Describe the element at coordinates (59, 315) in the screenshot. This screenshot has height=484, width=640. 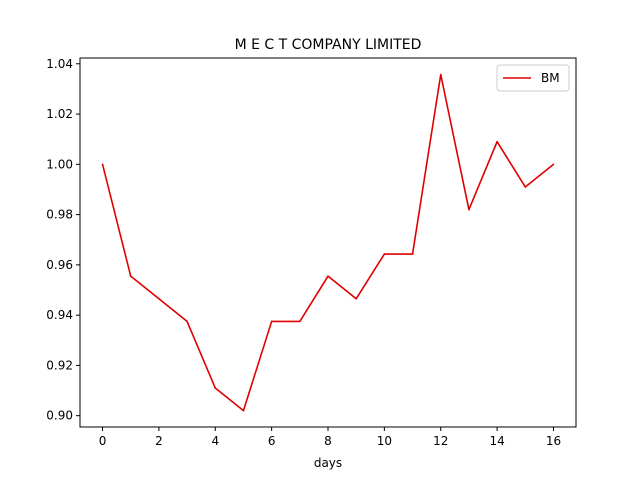
I see `y-tick-label: 0.94` at that location.